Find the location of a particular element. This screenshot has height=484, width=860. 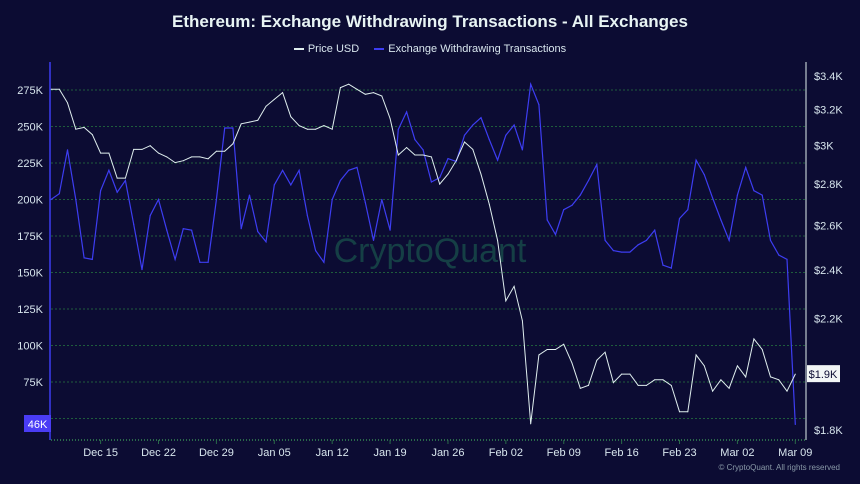

legend-item-withdrawals: Exchange Withdrawing Transactions is located at coordinates (470, 49).